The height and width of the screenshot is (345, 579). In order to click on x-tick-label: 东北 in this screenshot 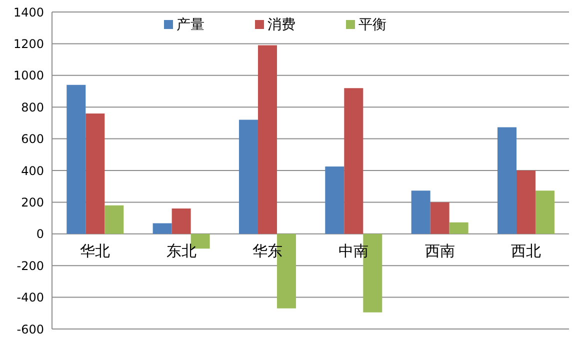, I will do `click(181, 251)`.